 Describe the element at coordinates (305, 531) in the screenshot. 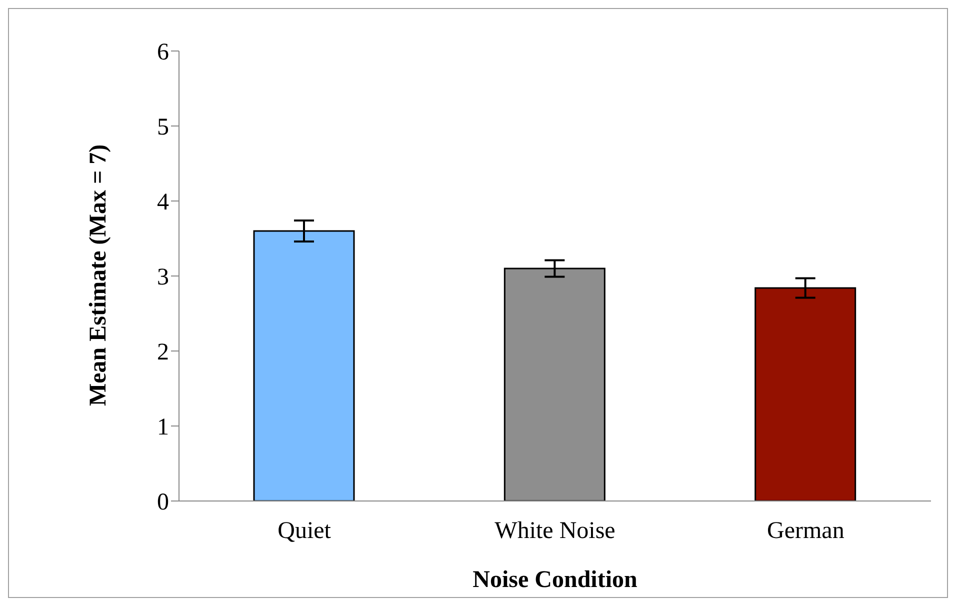

I see `x-tick-label: Quiet` at that location.